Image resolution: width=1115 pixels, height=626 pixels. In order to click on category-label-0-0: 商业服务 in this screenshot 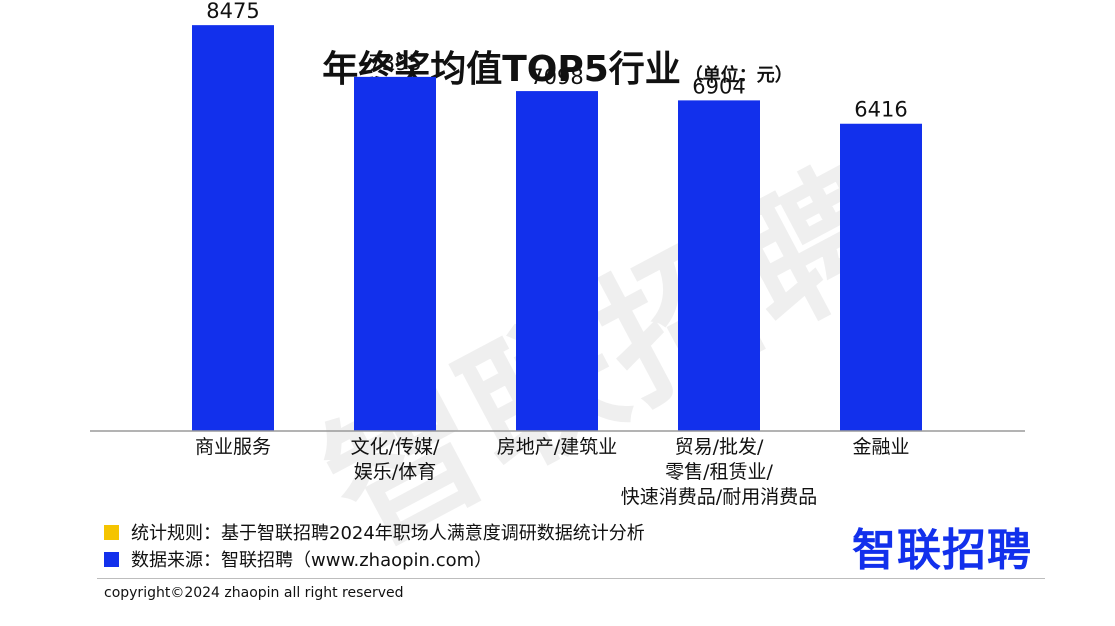, I will do `click(233, 447)`.